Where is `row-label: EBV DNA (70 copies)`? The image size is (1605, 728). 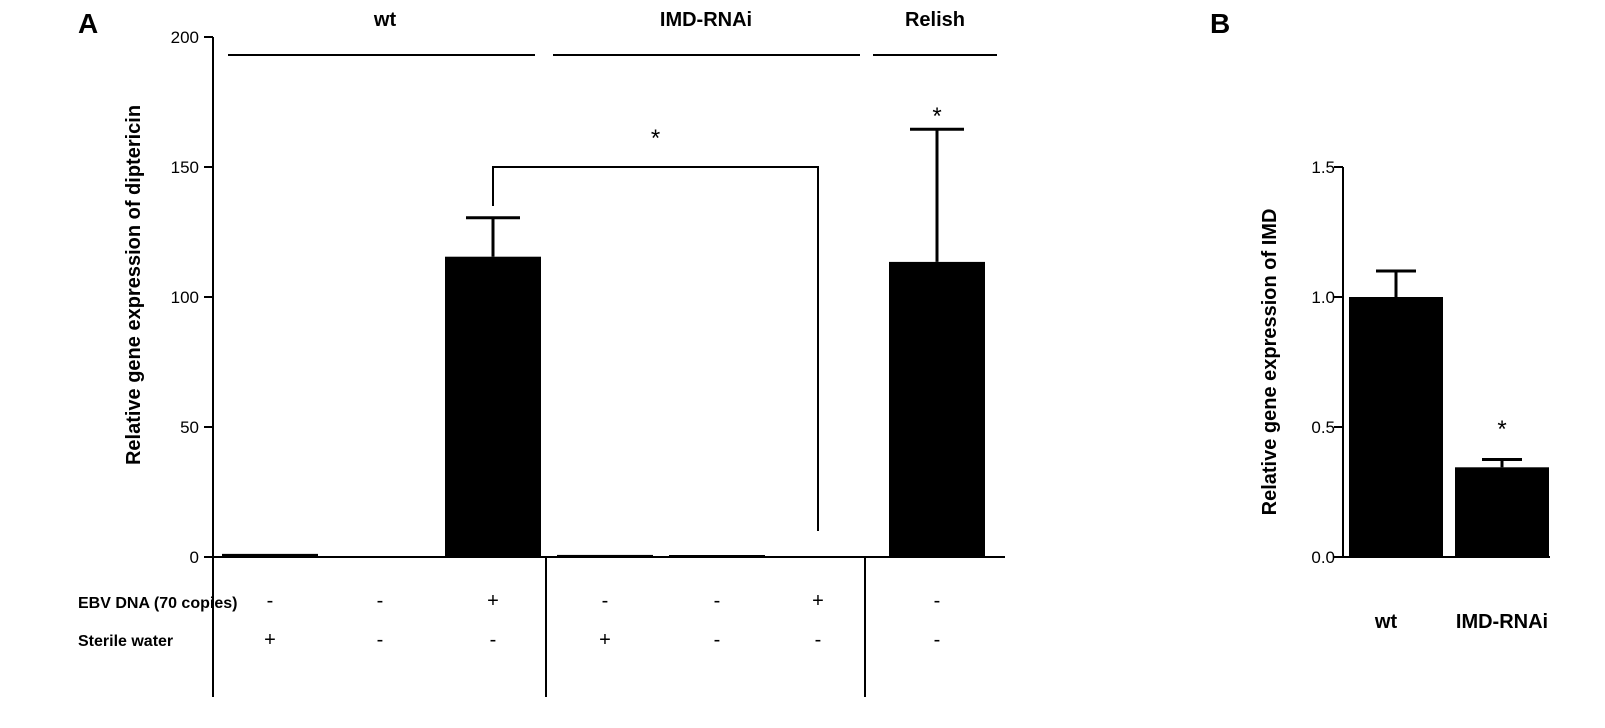
row-label: EBV DNA (70 copies) is located at coordinates (157, 603).